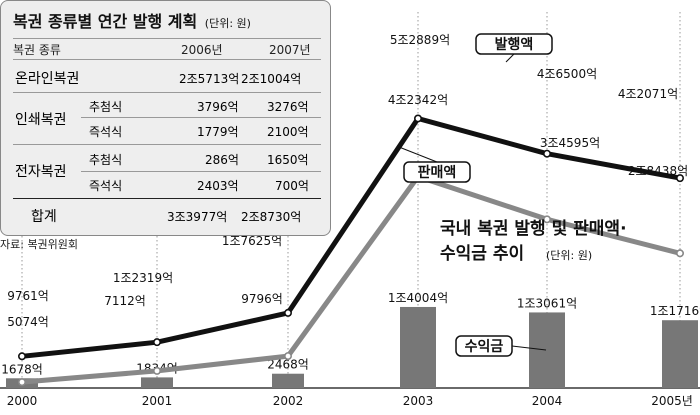 This screenshot has height=415, width=700. Describe the element at coordinates (125, 301) in the screenshot. I see `sales-data-label: 7112억` at that location.